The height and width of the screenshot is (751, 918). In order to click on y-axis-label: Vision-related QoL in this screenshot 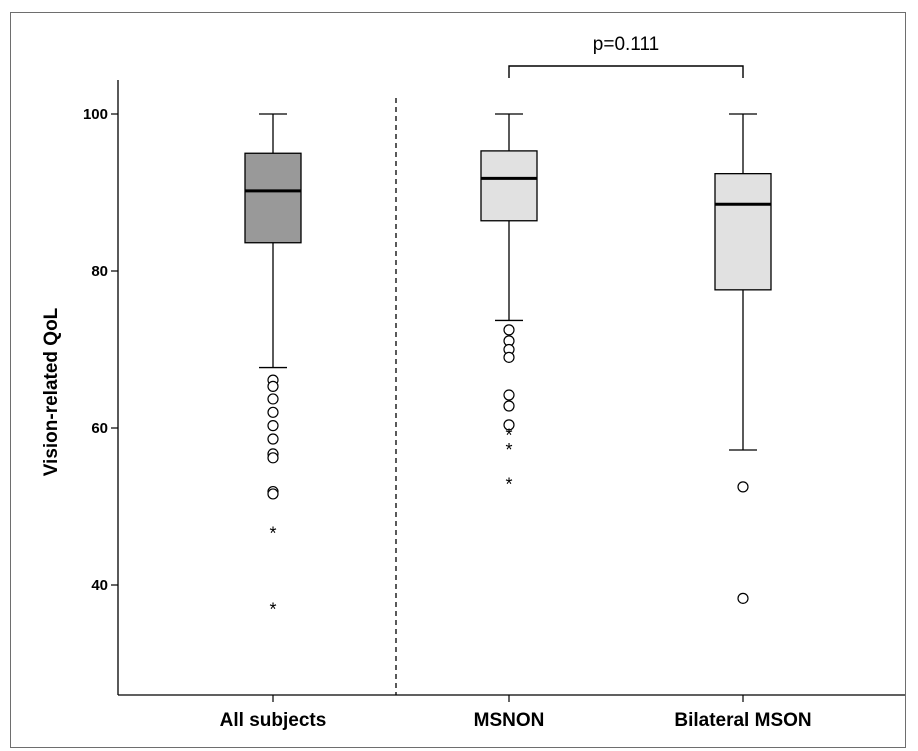, I will do `click(51, 391)`.